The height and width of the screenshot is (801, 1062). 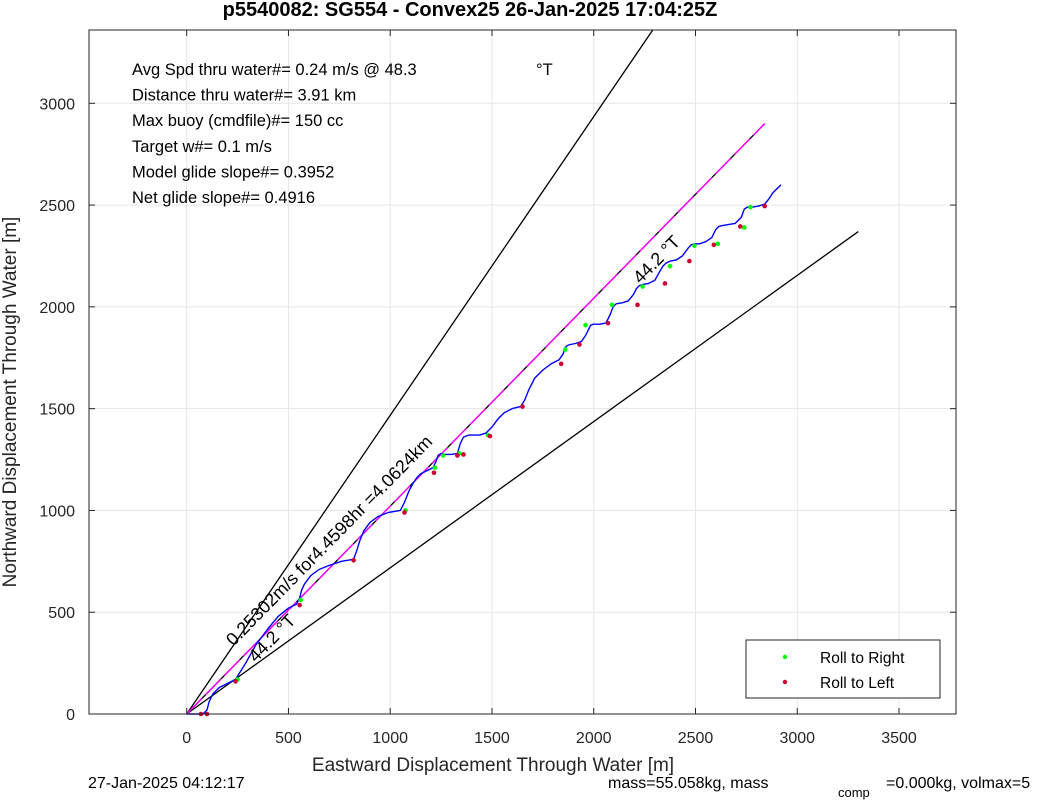 I want to click on y-tick-label: 3000, so click(x=57, y=104).